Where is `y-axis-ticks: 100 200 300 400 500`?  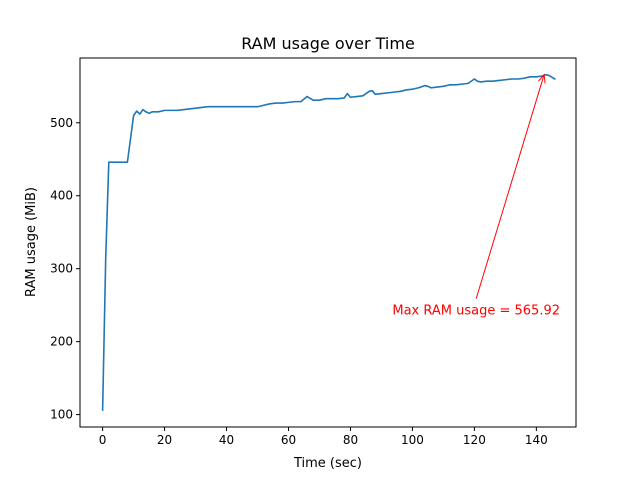
y-axis-ticks: 100 200 300 400 500 is located at coordinates (65, 269).